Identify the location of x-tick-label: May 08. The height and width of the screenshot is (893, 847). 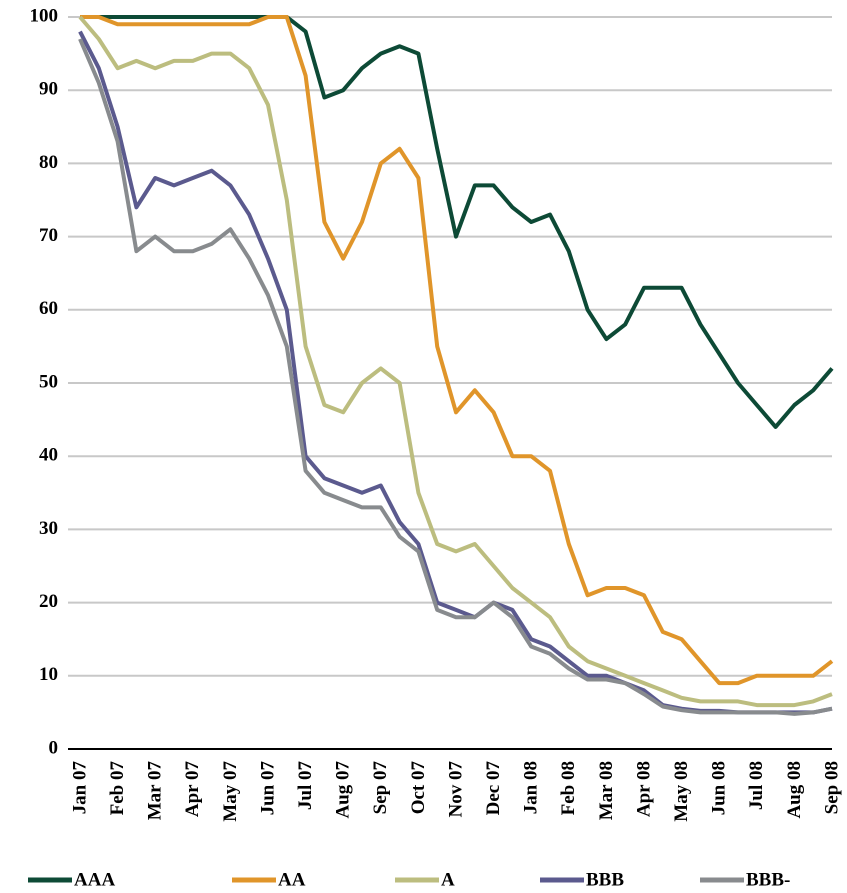
(681, 791).